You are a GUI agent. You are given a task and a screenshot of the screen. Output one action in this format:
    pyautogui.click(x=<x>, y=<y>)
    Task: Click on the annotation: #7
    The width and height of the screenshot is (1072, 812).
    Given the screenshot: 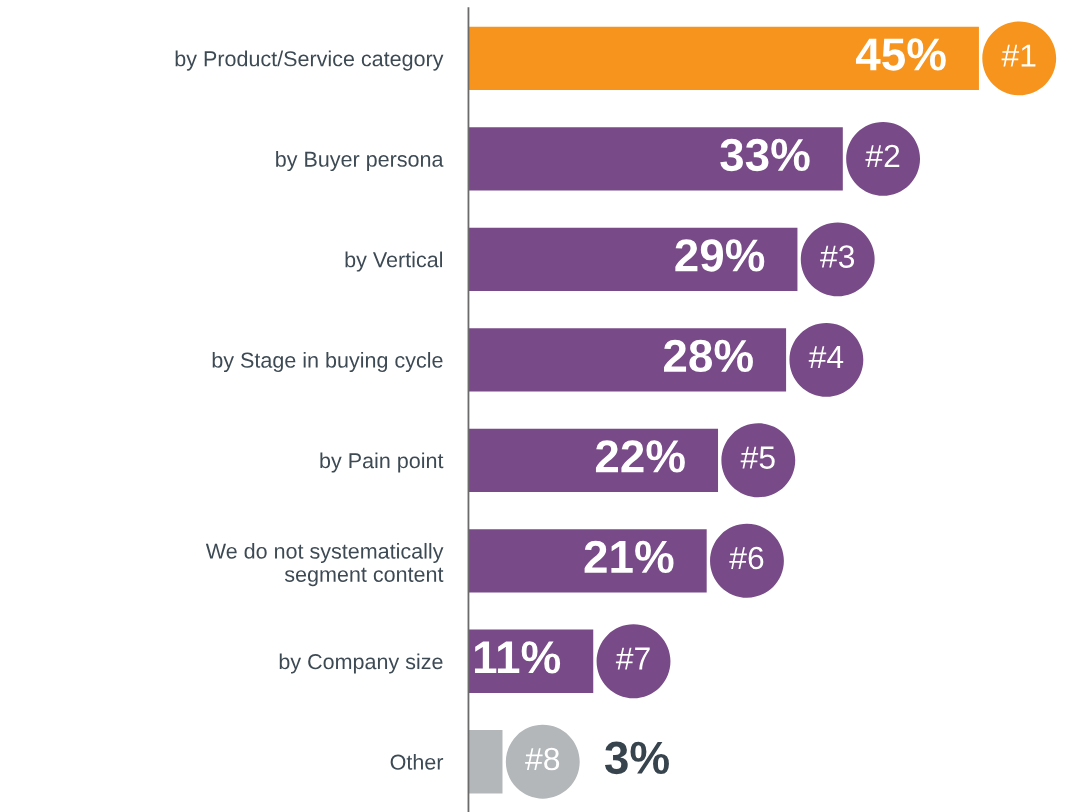 What is the action you would take?
    pyautogui.click(x=632, y=658)
    